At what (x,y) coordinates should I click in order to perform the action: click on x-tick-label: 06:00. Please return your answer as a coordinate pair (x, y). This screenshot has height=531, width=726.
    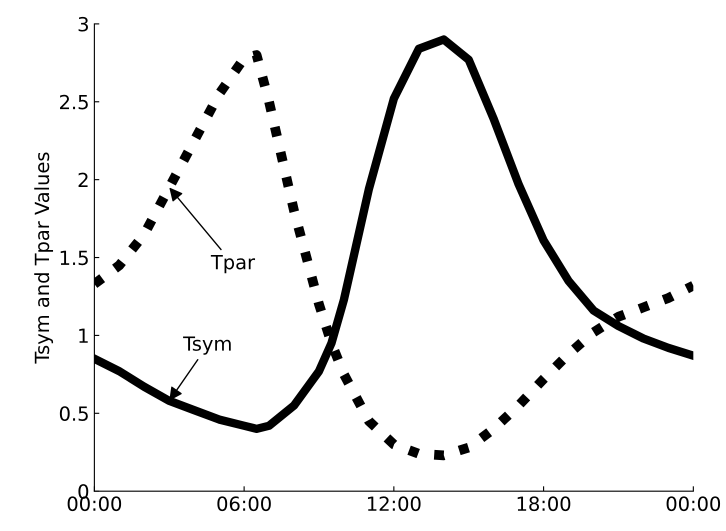
    Looking at the image, I should click on (244, 504).